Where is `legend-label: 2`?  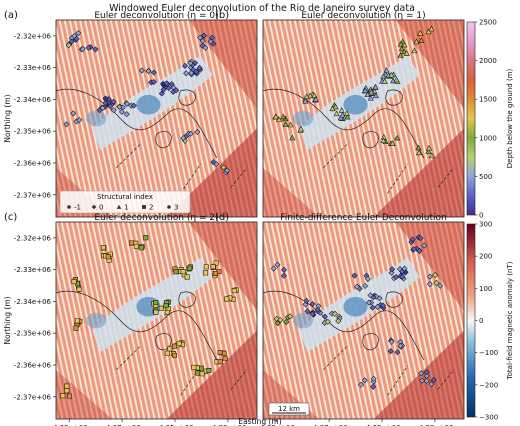 legend-label: 2 is located at coordinates (151, 208).